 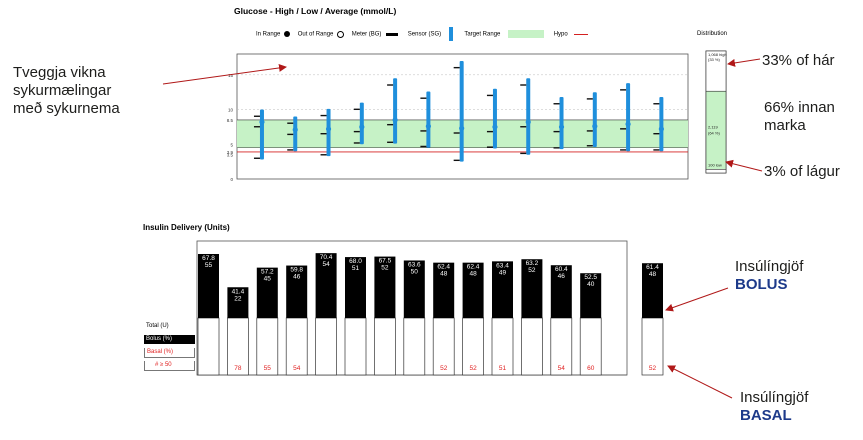 What do you see at coordinates (238, 291) in the screenshot?
I see `total-label: 41.4` at bounding box center [238, 291].